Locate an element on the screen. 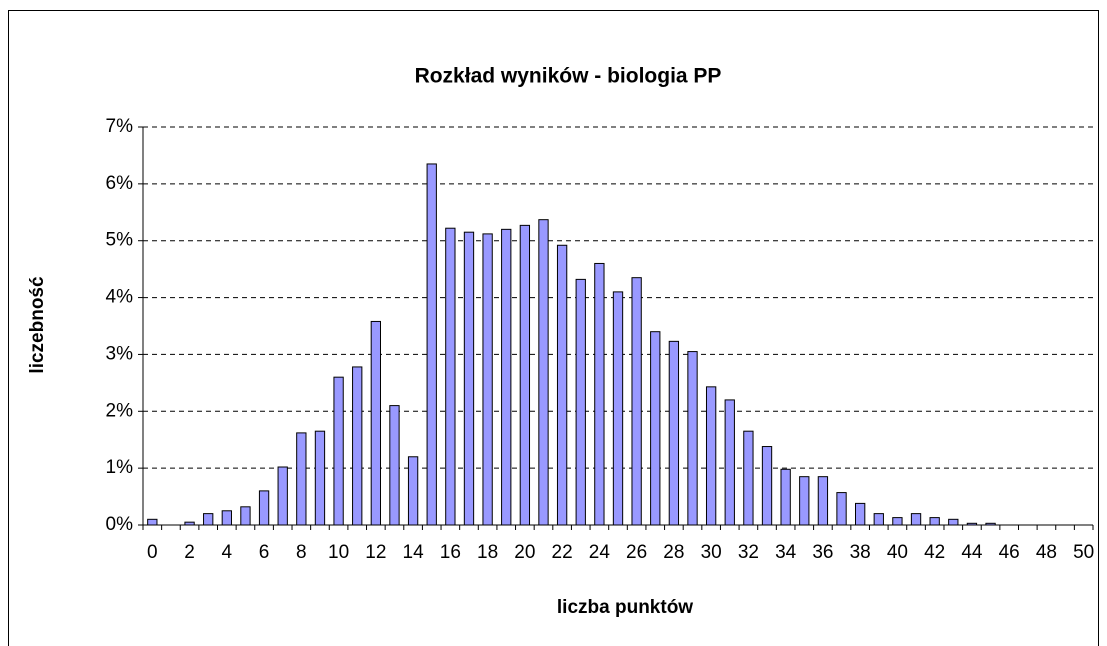 Image resolution: width=1107 pixels, height=646 pixels. x-tick-label: 20 is located at coordinates (524, 552).